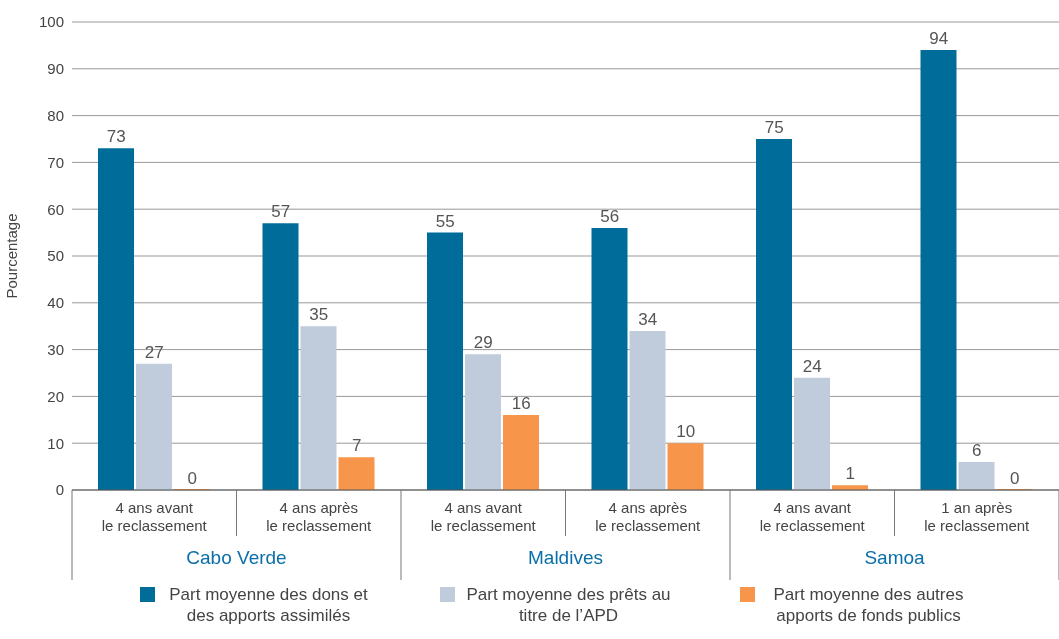 The image size is (1059, 639). What do you see at coordinates (59, 490) in the screenshot?
I see `y-tick-label: 0` at bounding box center [59, 490].